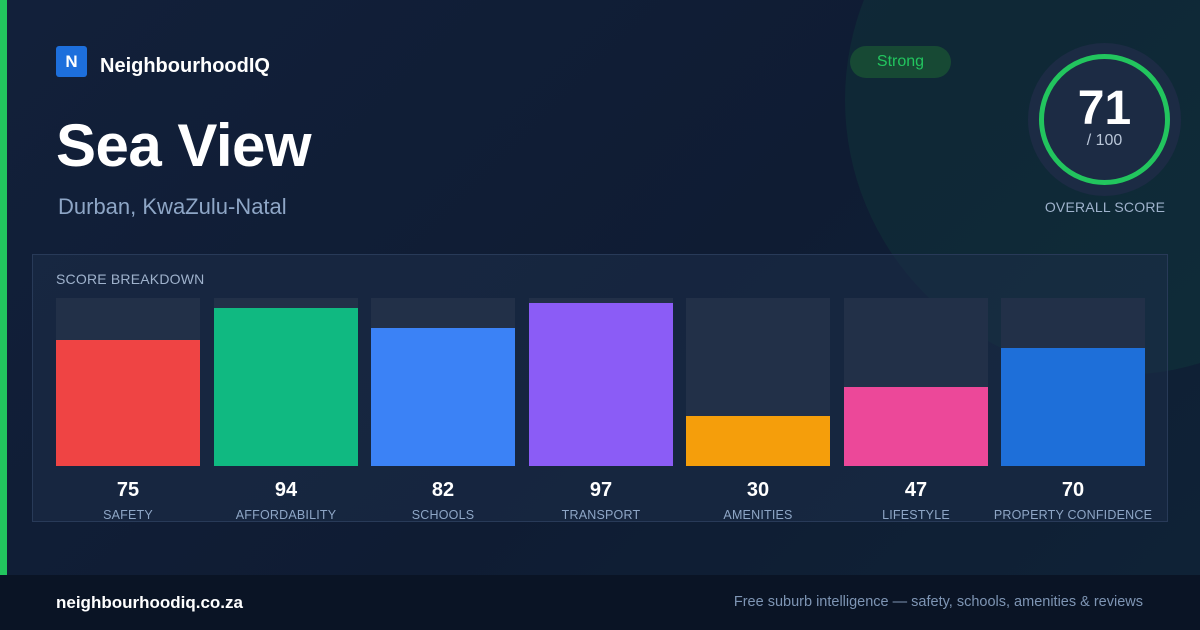 The image size is (1200, 630). What do you see at coordinates (1104, 108) in the screenshot?
I see `overall-score-value: 71` at bounding box center [1104, 108].